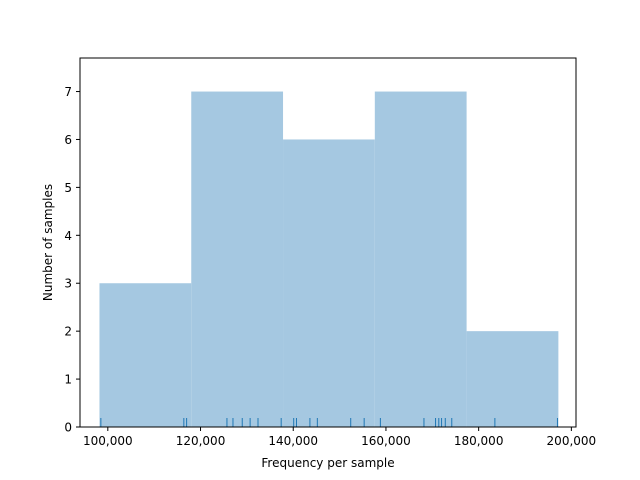 Image resolution: width=640 pixels, height=480 pixels. What do you see at coordinates (68, 92) in the screenshot?
I see `y-tick-label: 7` at bounding box center [68, 92].